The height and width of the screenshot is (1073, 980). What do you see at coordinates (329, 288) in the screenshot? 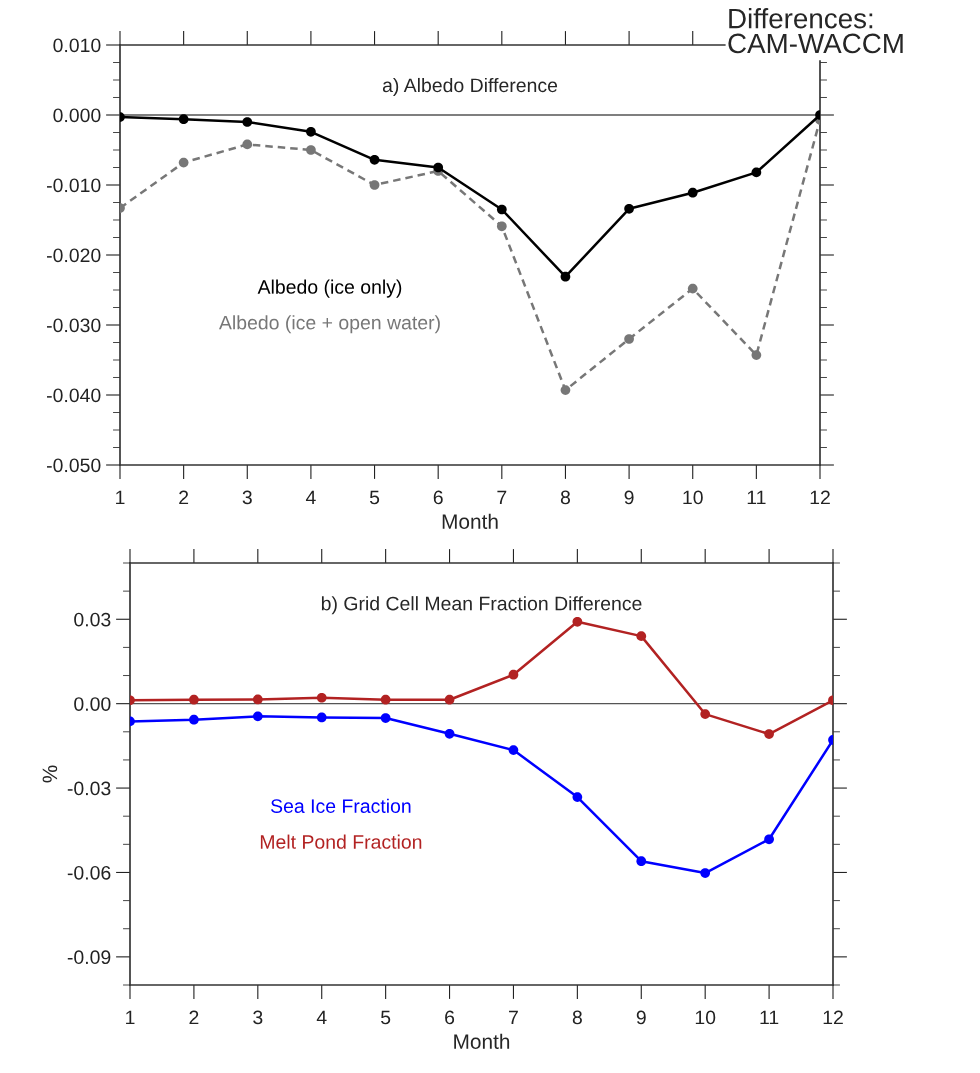
I see `text: Albedo (ice only)` at bounding box center [329, 288].